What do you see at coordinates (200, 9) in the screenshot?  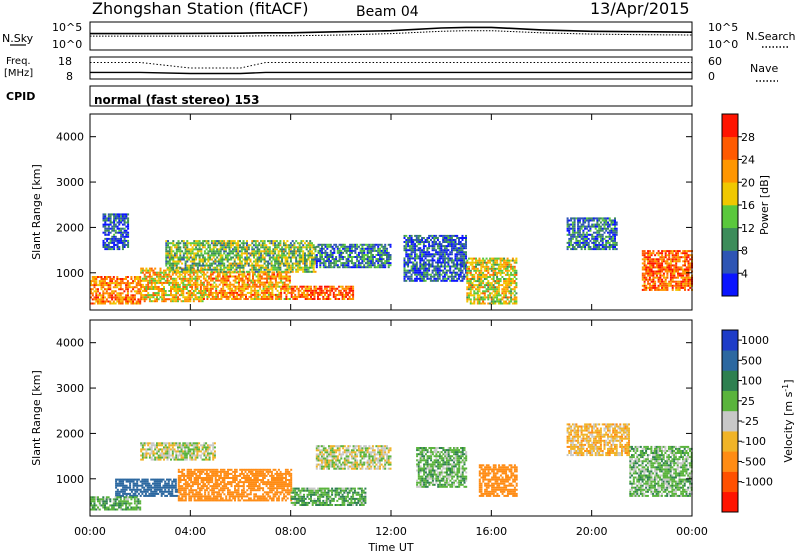 I see `station-title: Zhongshan Station (fitACF)` at bounding box center [200, 9].